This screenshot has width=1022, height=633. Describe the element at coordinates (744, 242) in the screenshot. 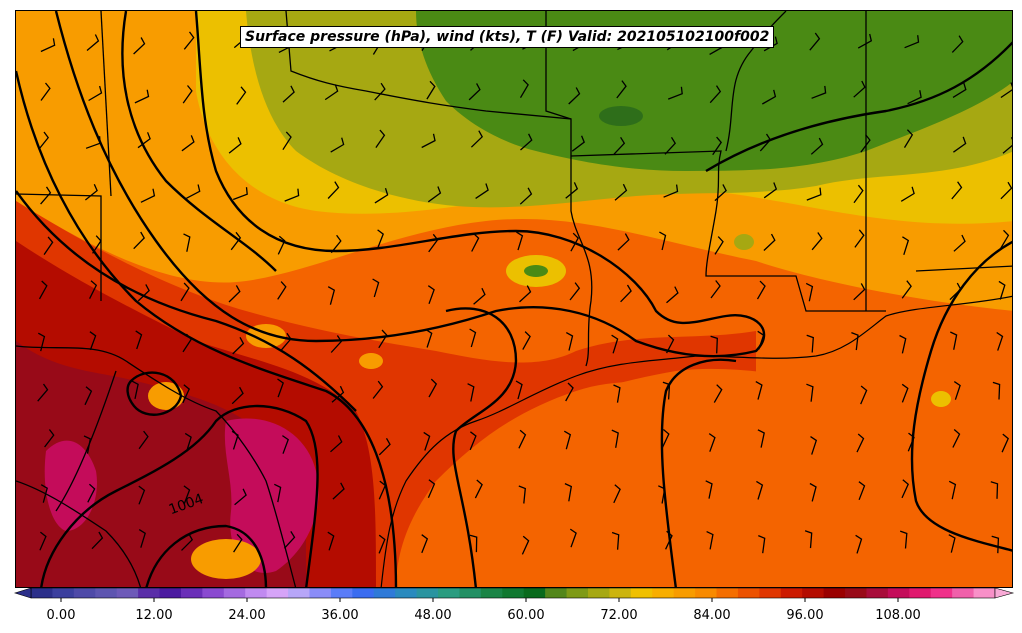

I see `temperature-spot-olive` at that location.